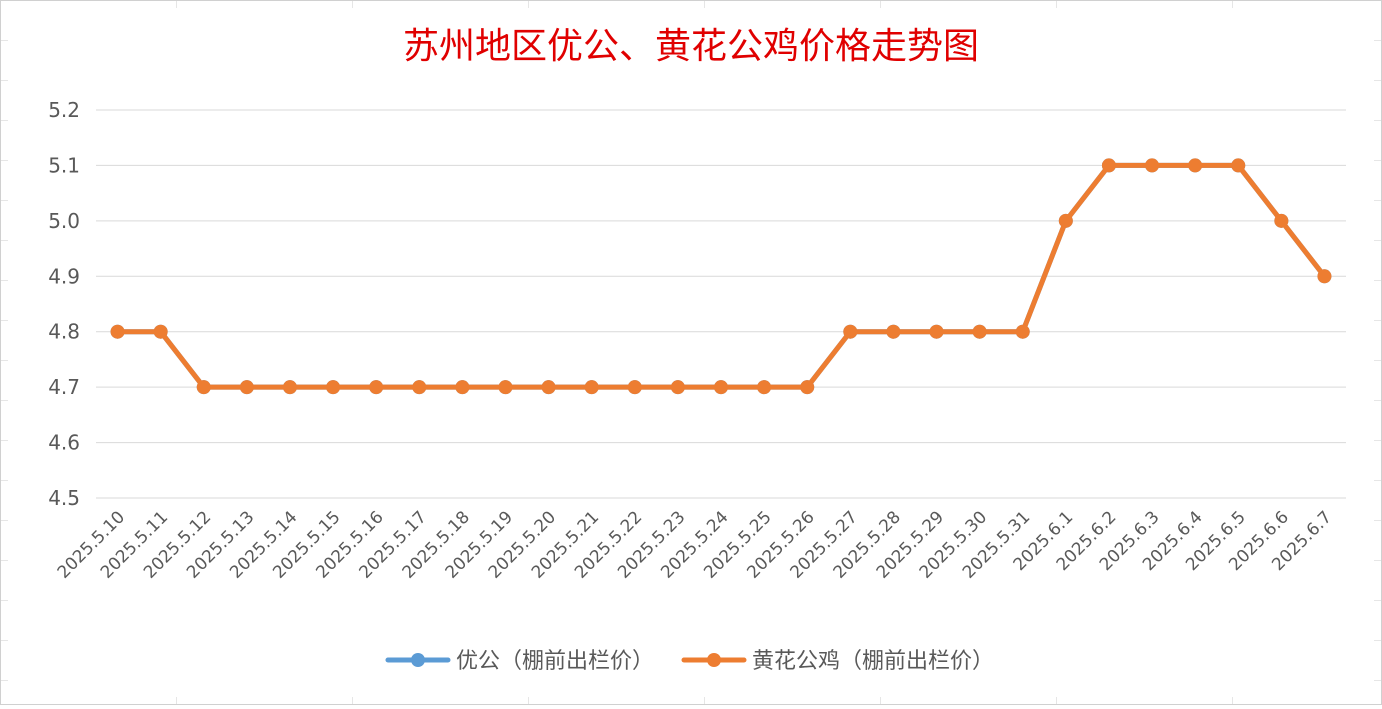  I want to click on legend-item: 优公（棚前出栏价）, so click(519, 661).